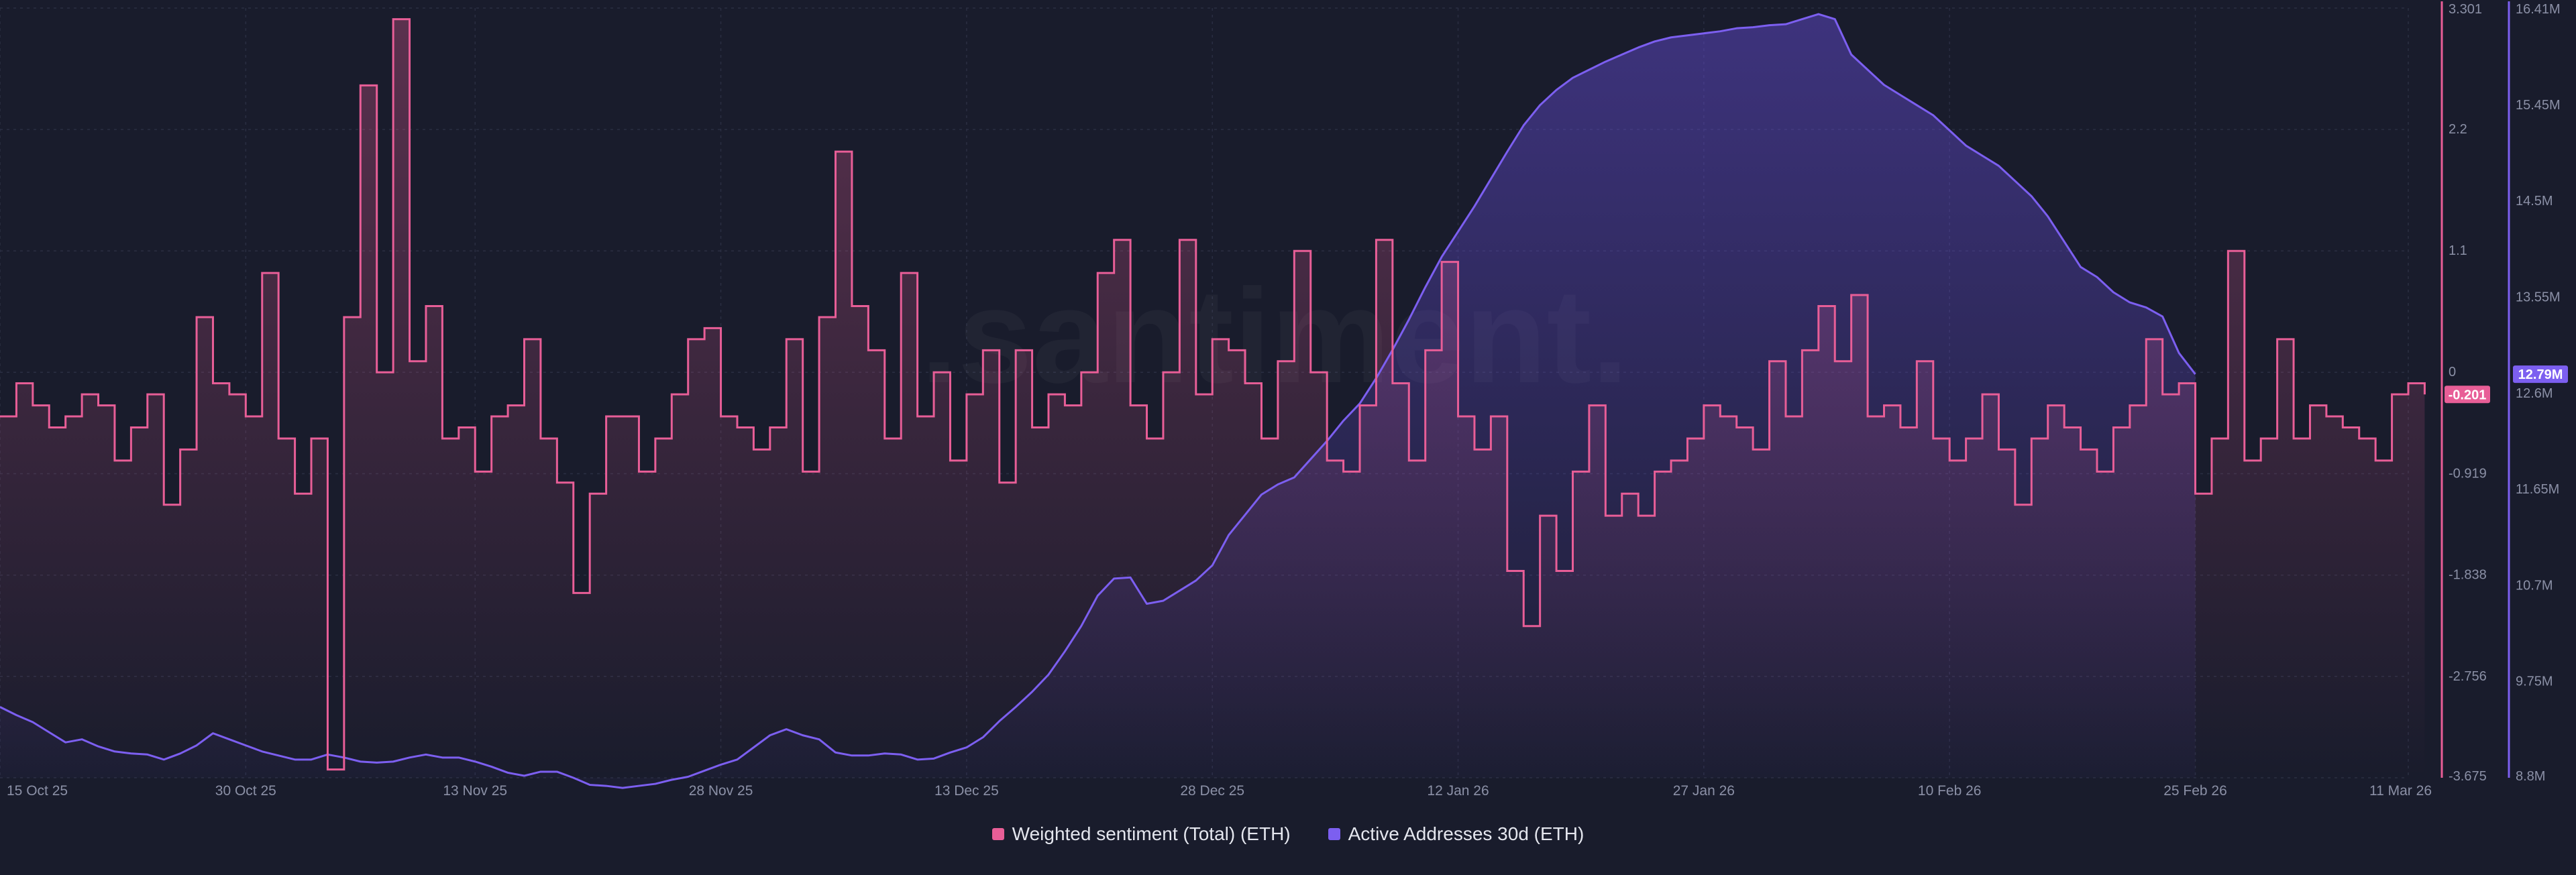  Describe the element at coordinates (2468, 575) in the screenshot. I see `y-tick-label-sentiment: -1.838` at that location.